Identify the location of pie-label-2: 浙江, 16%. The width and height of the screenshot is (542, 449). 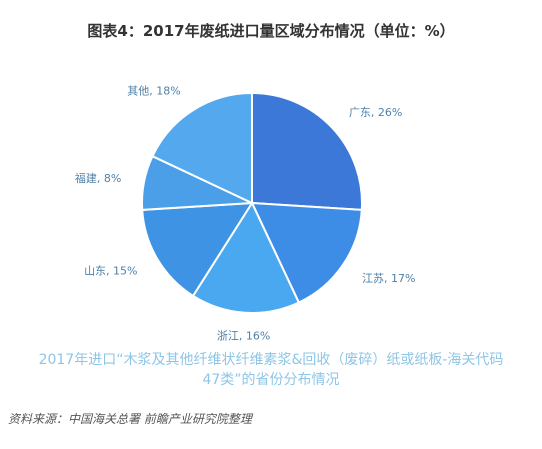
(243, 336).